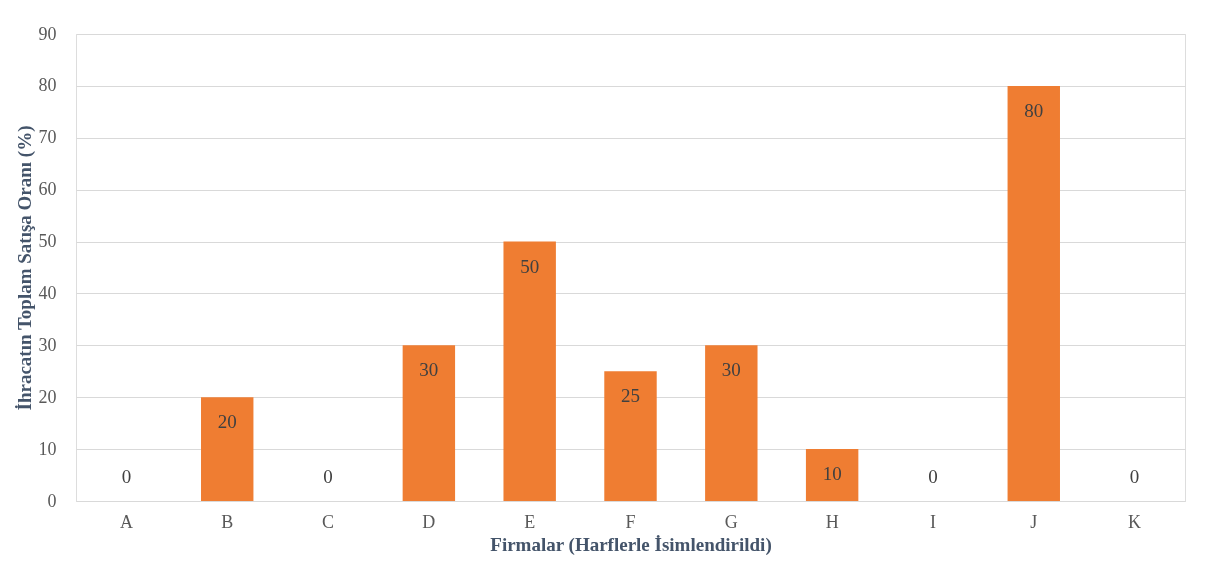 This screenshot has width=1215, height=574. Describe the element at coordinates (47, 137) in the screenshot. I see `y-tick-label: 70` at that location.